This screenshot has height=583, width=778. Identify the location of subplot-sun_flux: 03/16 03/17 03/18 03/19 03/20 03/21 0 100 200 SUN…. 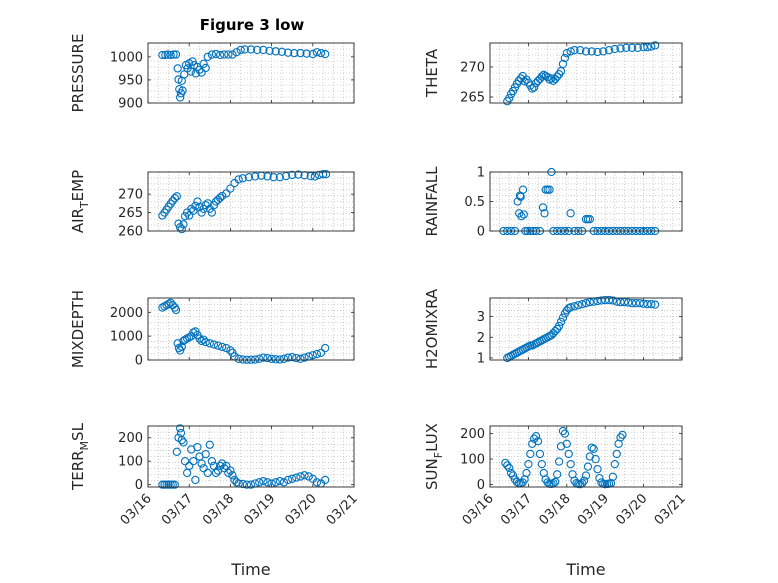
(556, 501).